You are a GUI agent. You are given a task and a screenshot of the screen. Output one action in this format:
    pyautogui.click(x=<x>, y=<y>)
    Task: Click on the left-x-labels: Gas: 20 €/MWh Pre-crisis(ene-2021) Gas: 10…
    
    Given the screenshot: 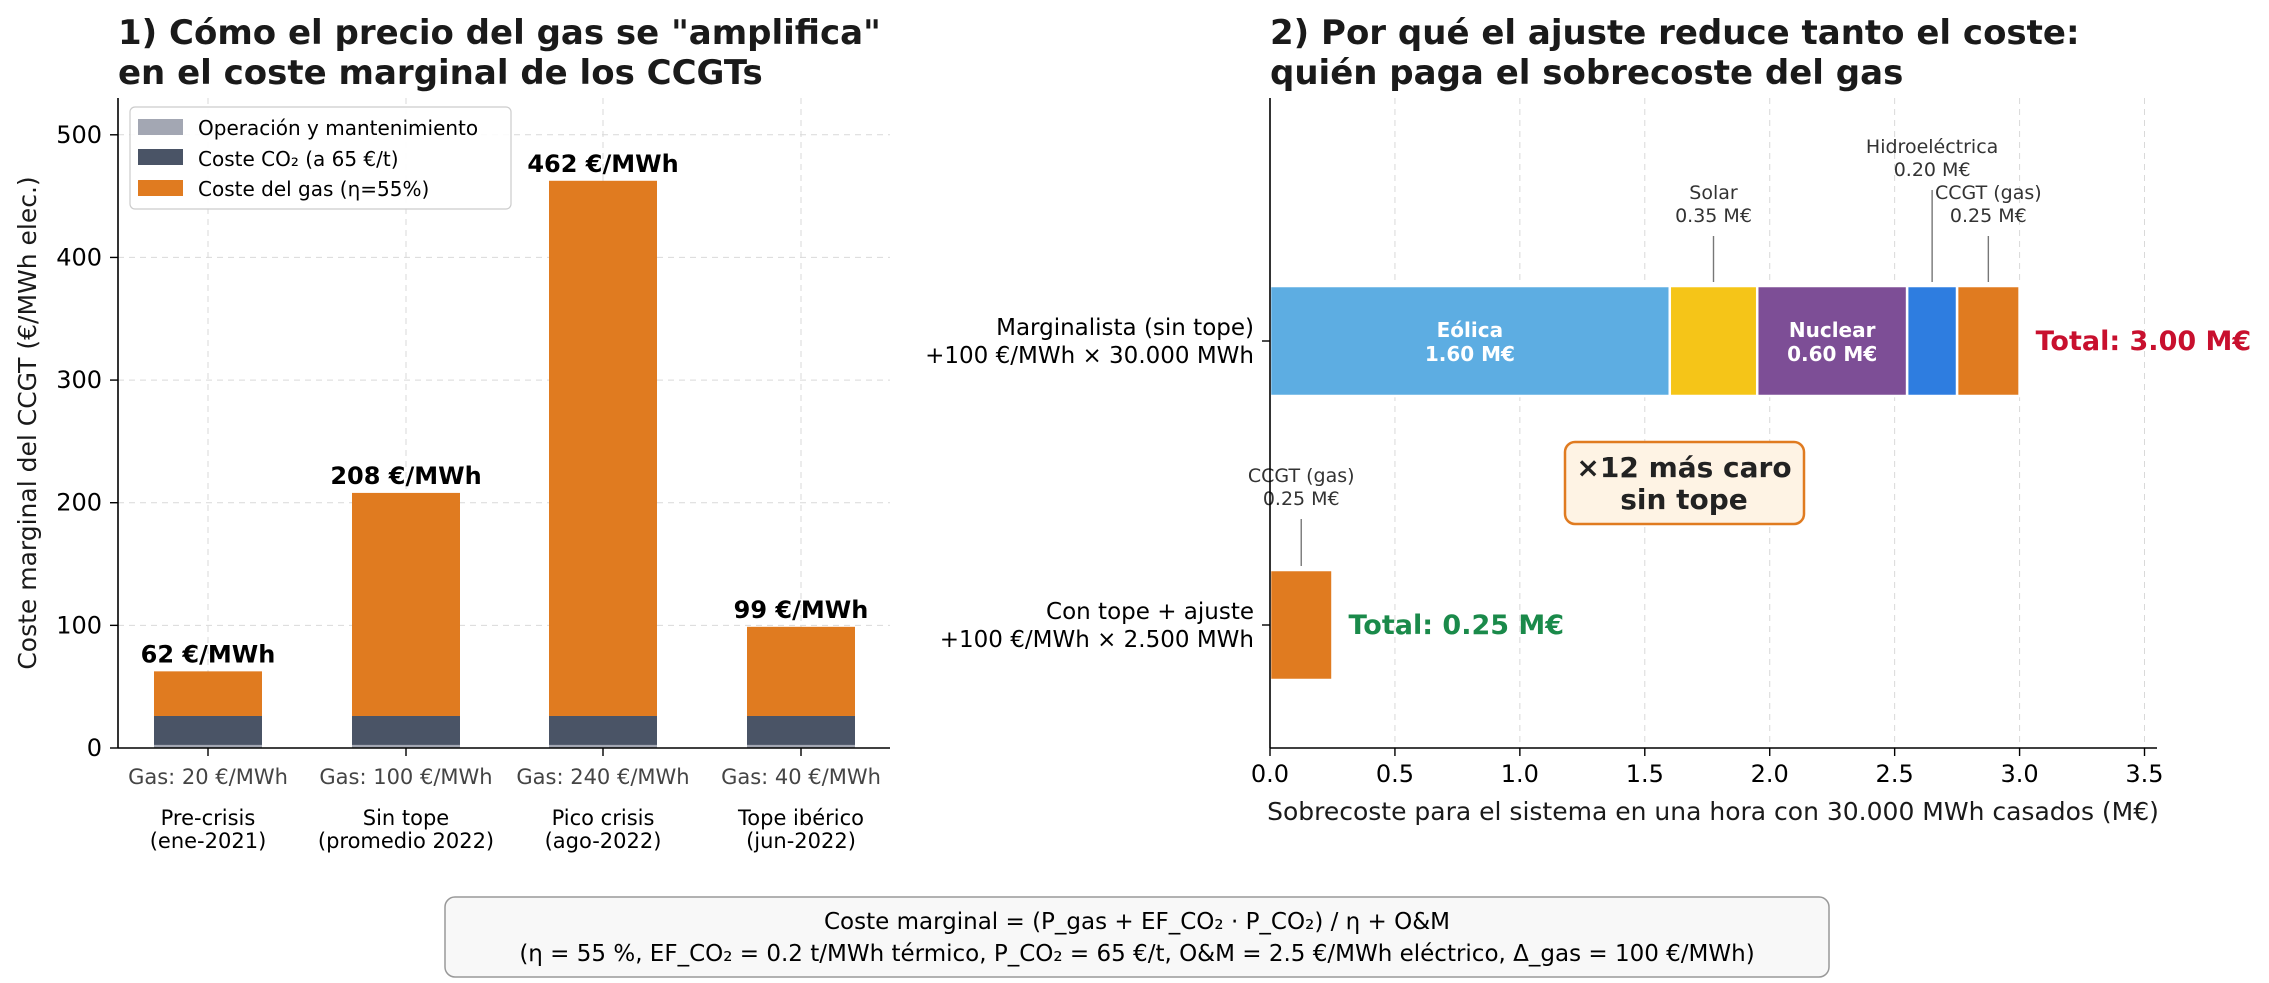 What is the action you would take?
    pyautogui.click(x=504, y=800)
    